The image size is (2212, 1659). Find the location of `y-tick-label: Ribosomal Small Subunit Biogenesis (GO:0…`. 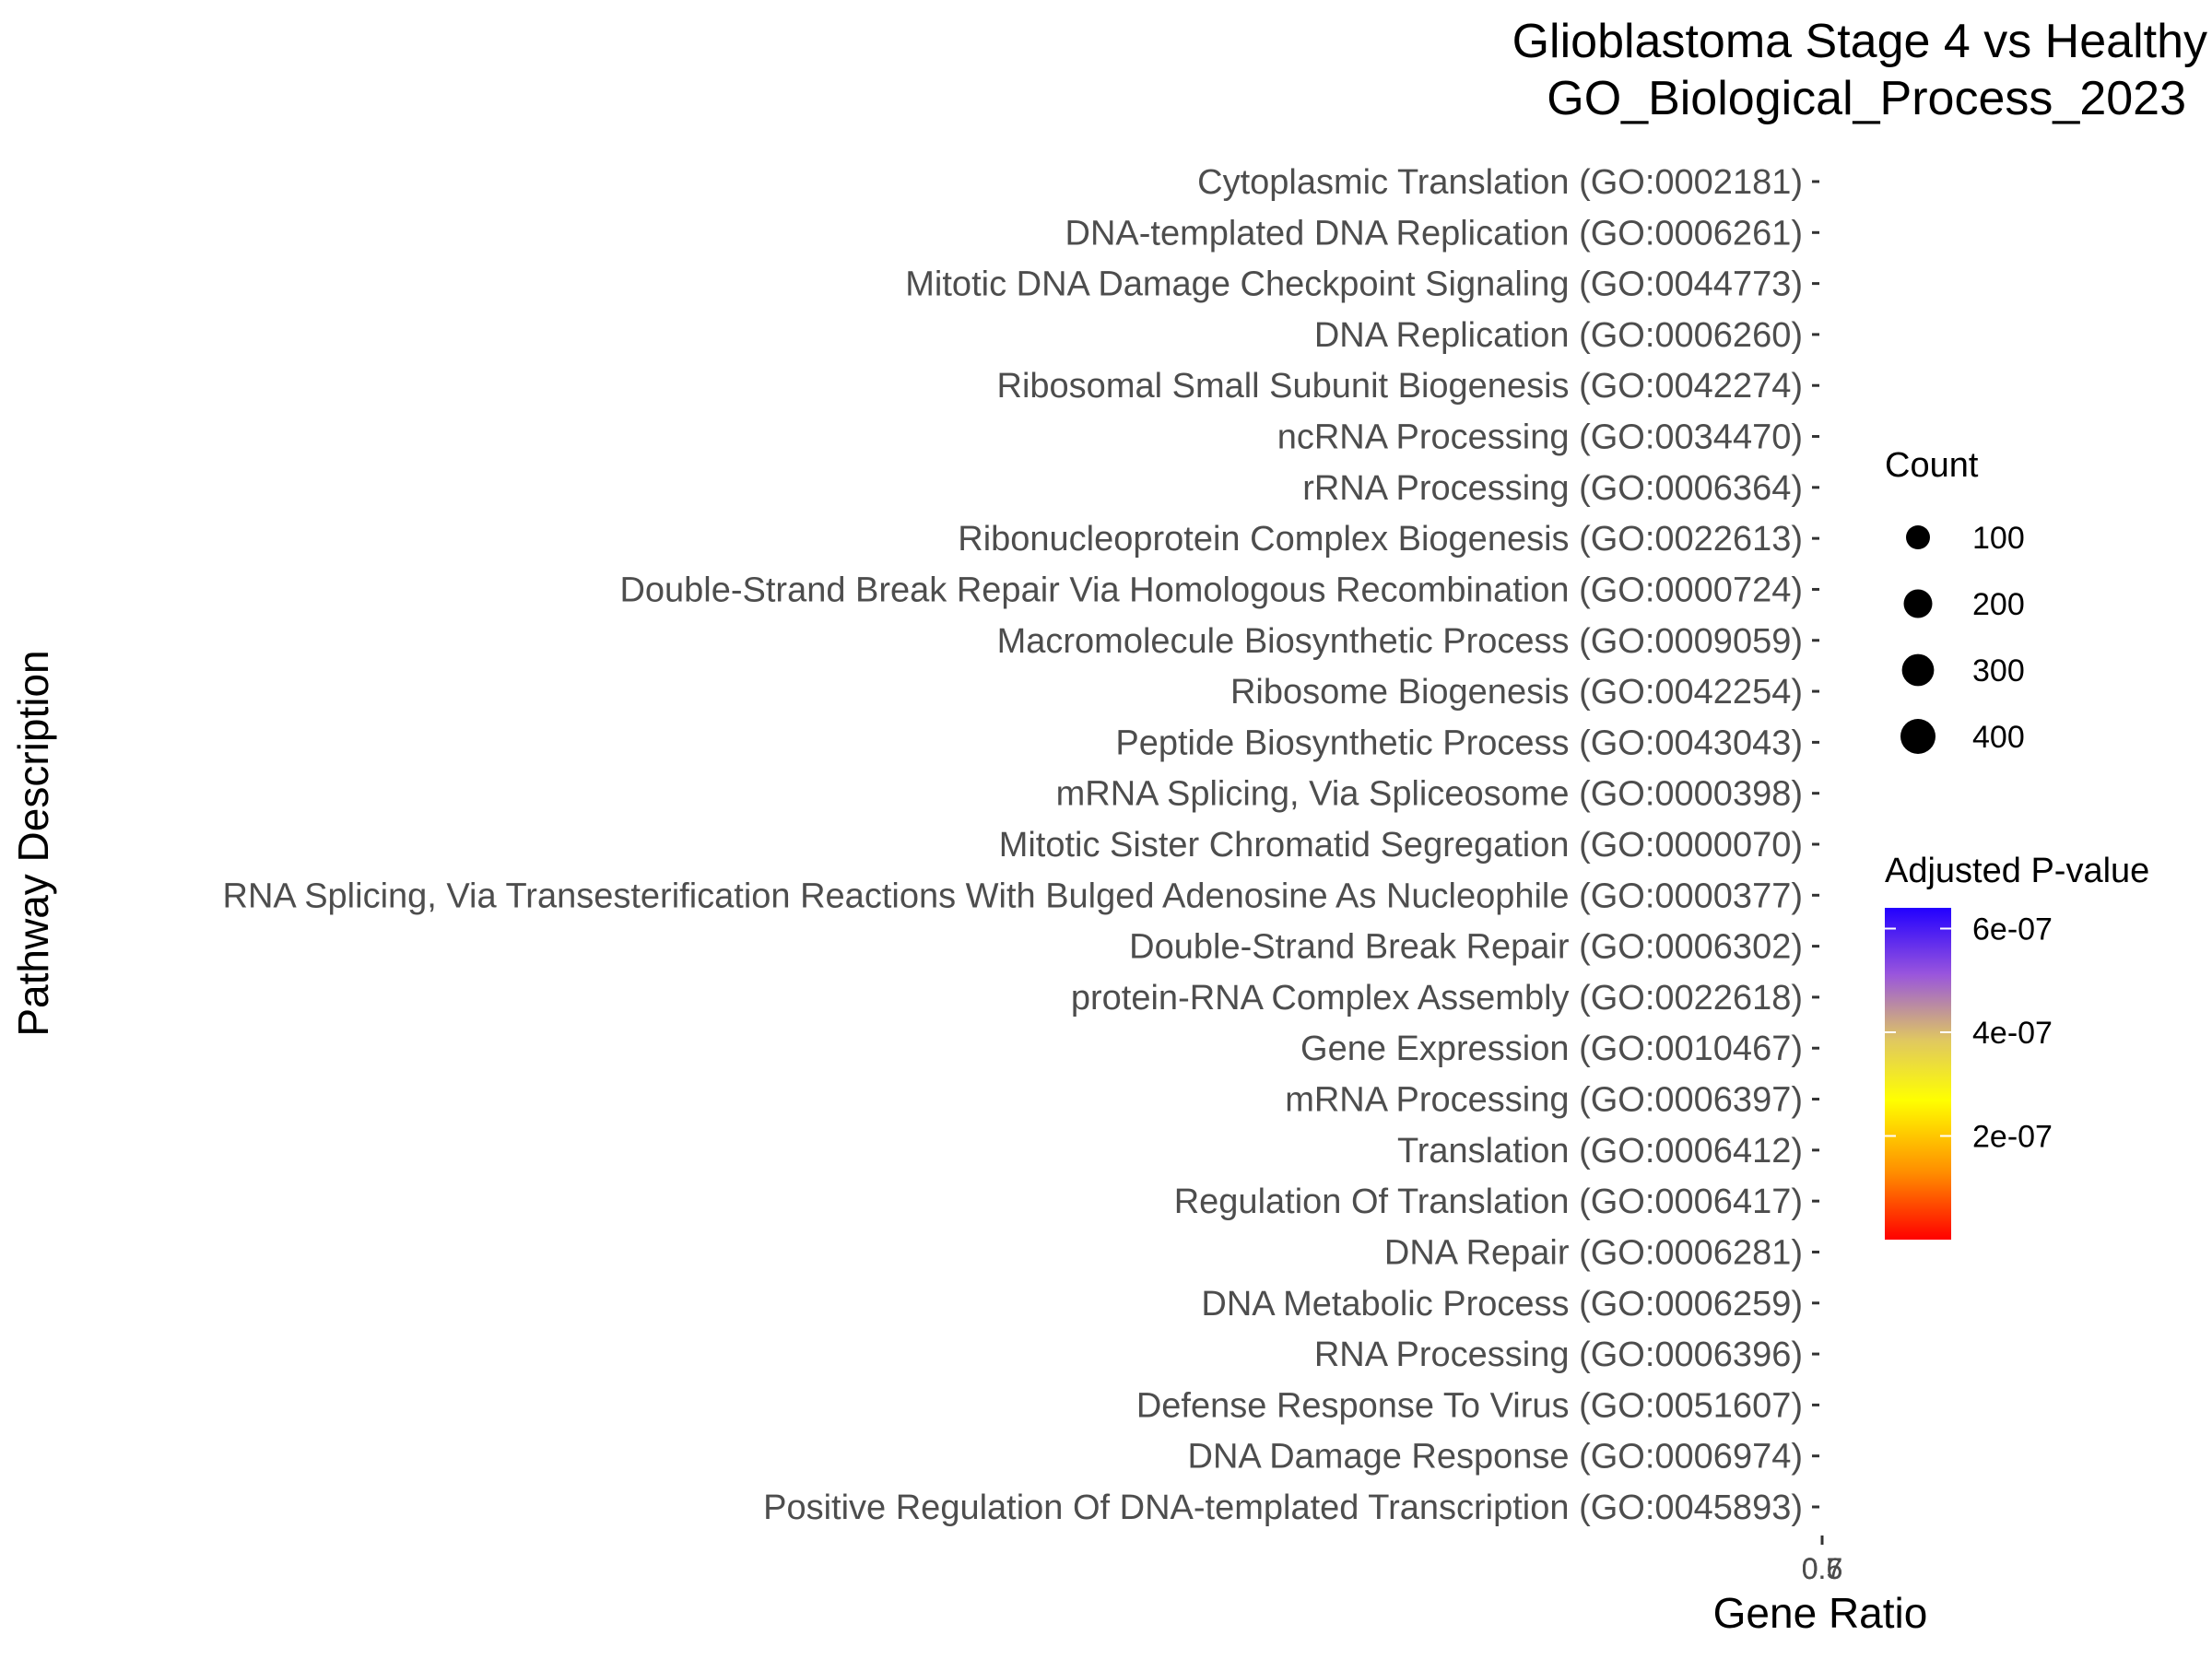

y-tick-label: Ribosomal Small Subunit Biogenesis (GO:0… is located at coordinates (1400, 386).